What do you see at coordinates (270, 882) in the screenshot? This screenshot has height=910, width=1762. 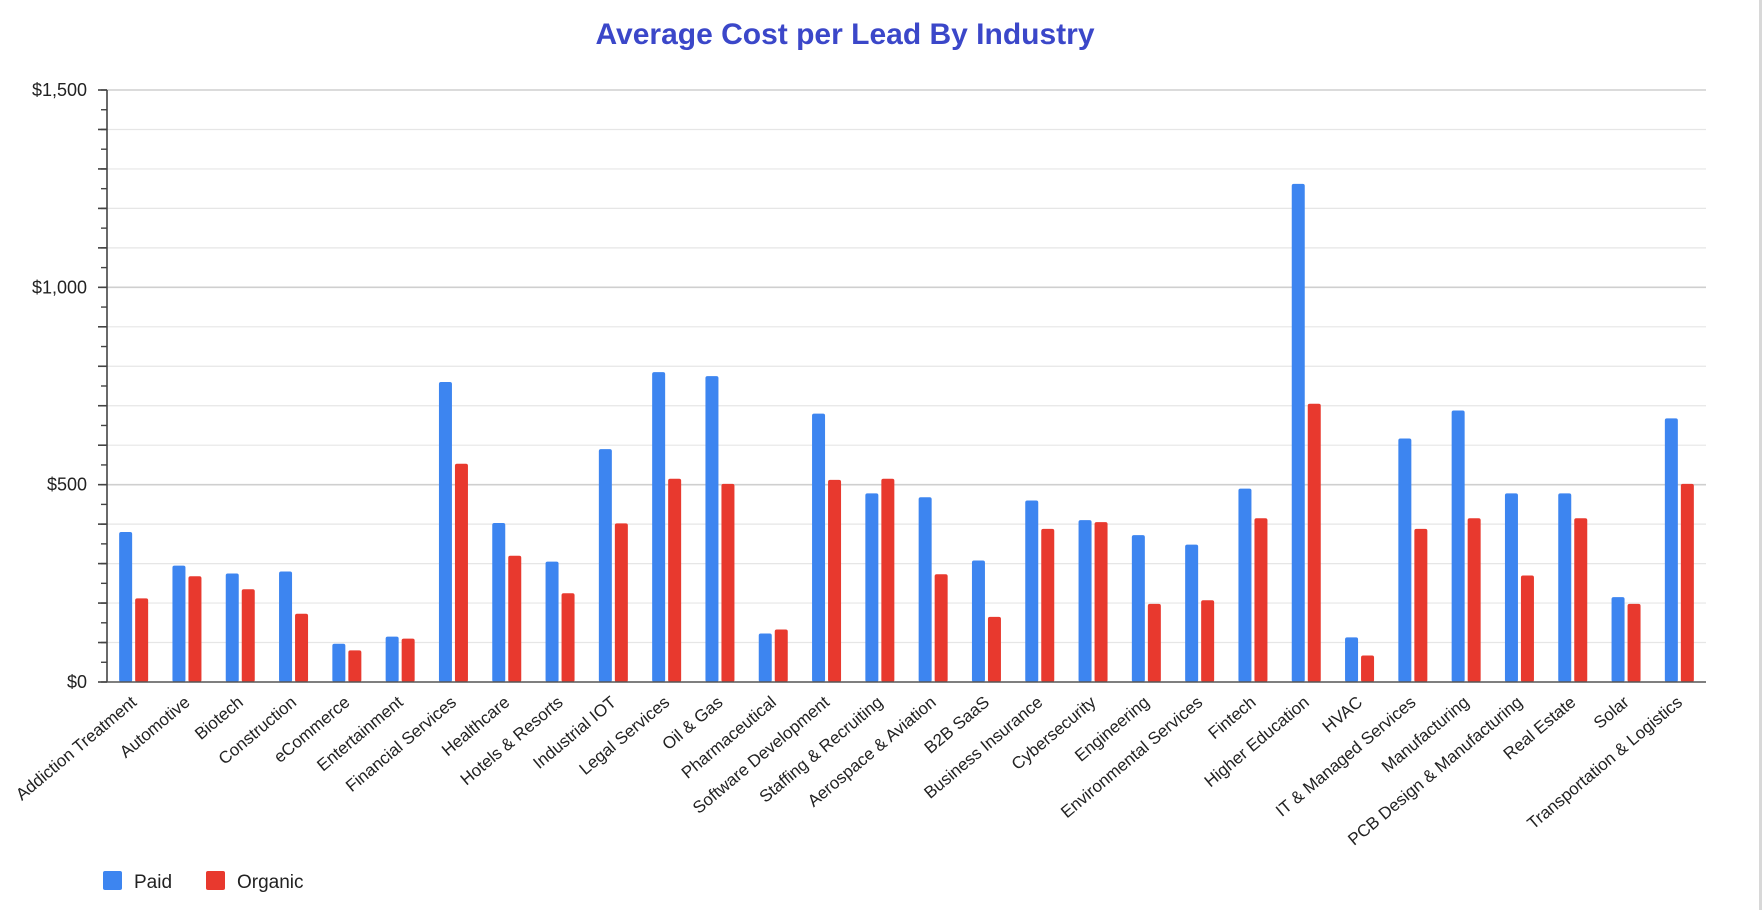 I see `legend-label-organic: Organic` at bounding box center [270, 882].